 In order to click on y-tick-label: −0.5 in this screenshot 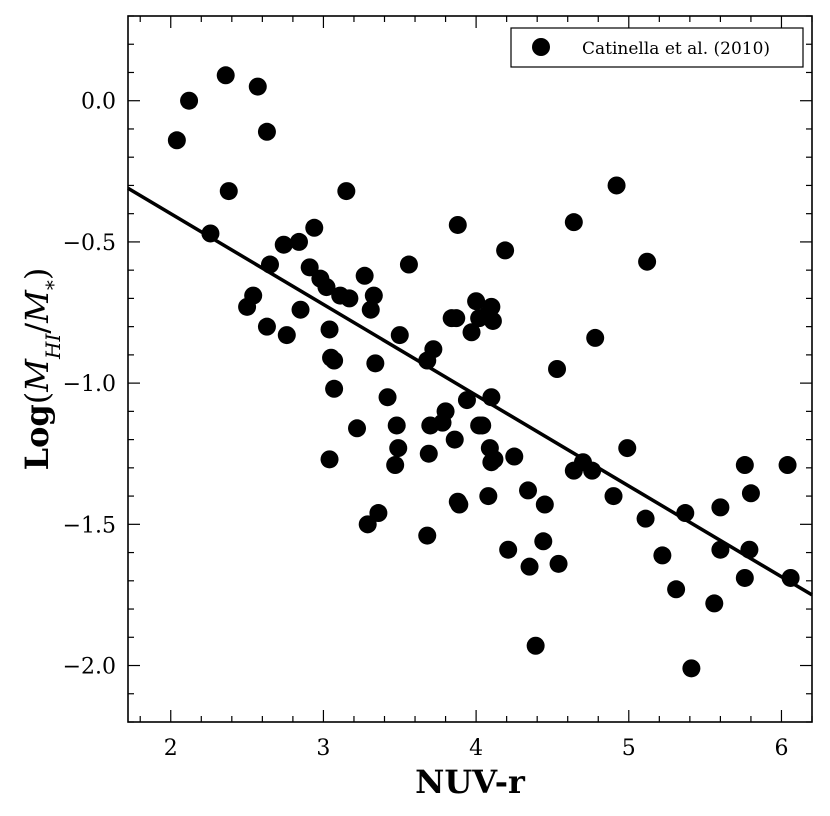, I will do `click(89, 243)`.